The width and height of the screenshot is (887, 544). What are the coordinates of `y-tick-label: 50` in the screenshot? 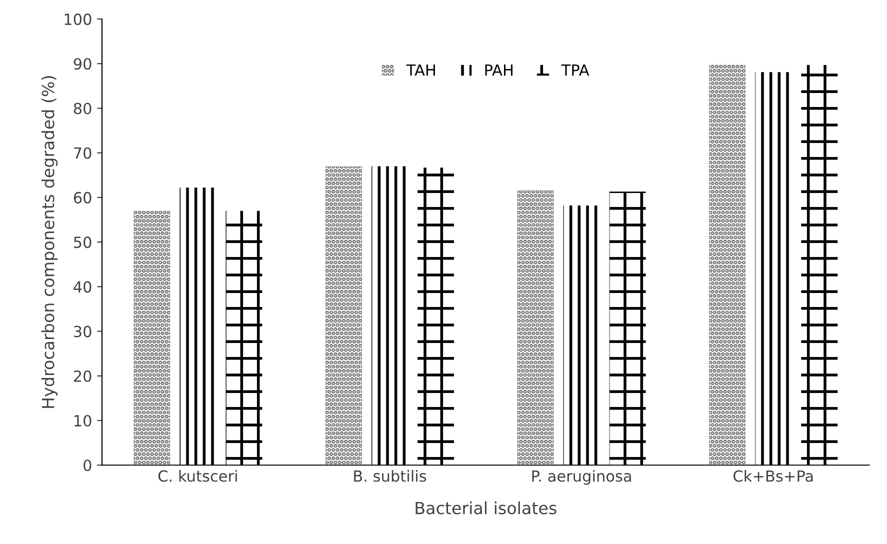 It's located at (83, 242).